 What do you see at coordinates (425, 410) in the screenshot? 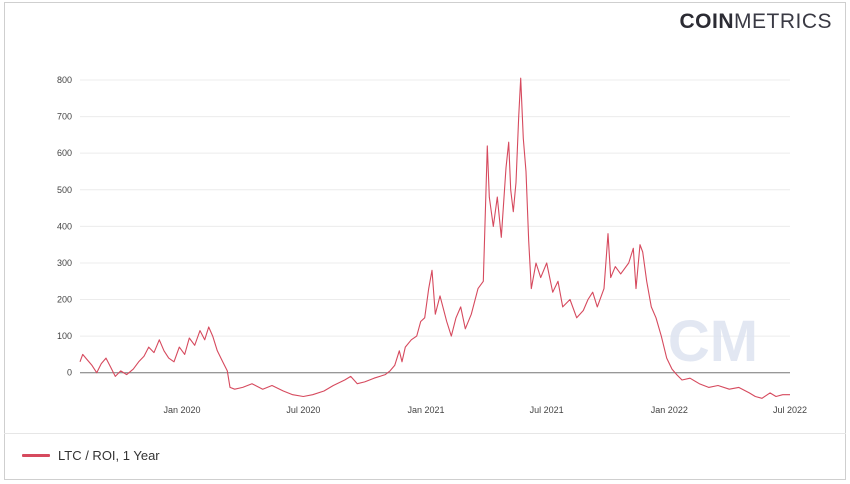
I see `x-tick-label: Jan 2021` at bounding box center [425, 410].